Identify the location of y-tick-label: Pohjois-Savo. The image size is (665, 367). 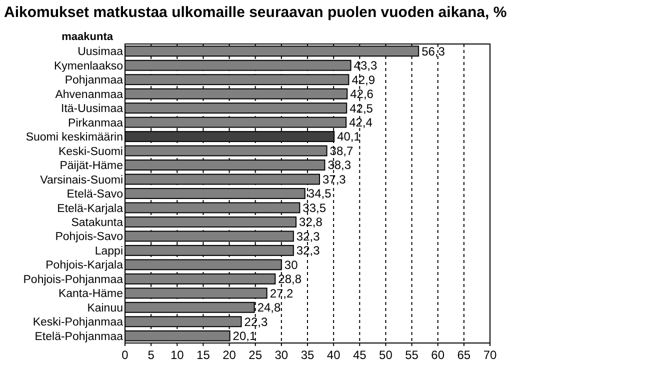
(89, 237).